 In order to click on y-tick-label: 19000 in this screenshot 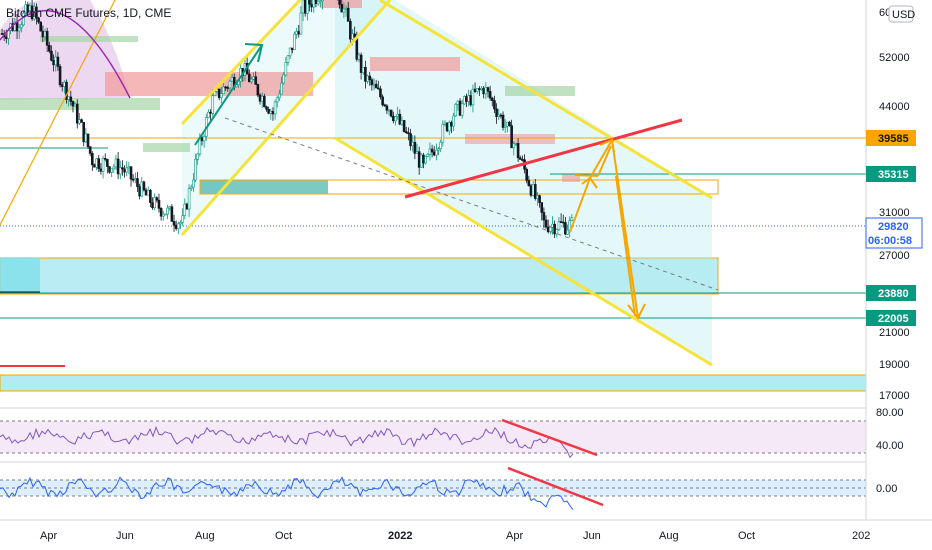, I will do `click(894, 365)`.